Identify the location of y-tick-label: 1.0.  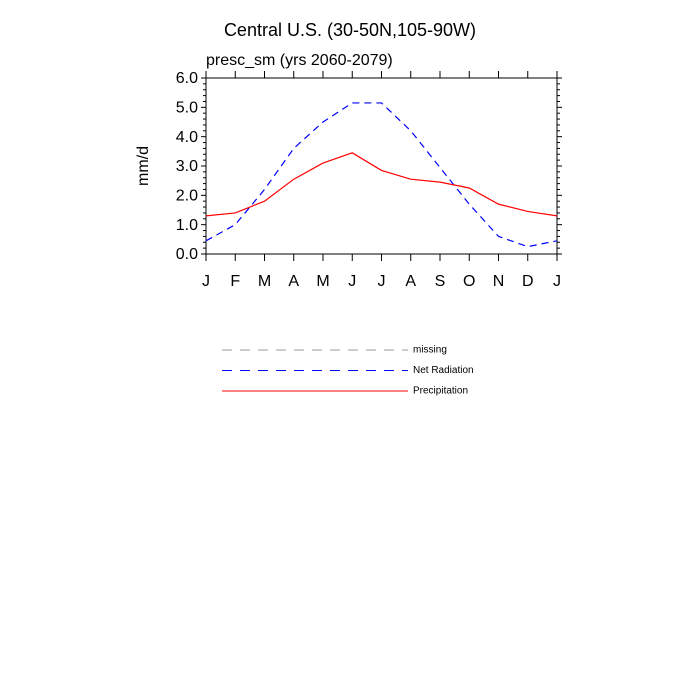
(187, 225).